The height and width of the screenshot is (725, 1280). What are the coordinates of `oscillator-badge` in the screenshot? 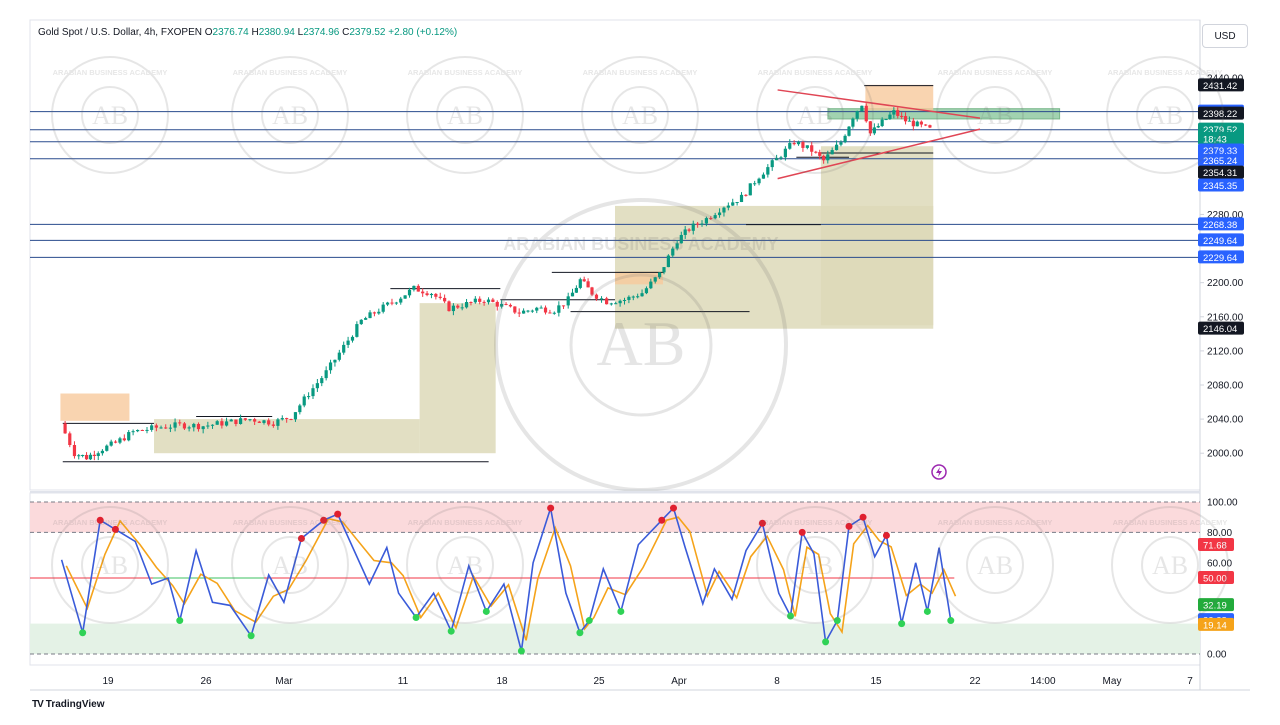 It's located at (1216, 577).